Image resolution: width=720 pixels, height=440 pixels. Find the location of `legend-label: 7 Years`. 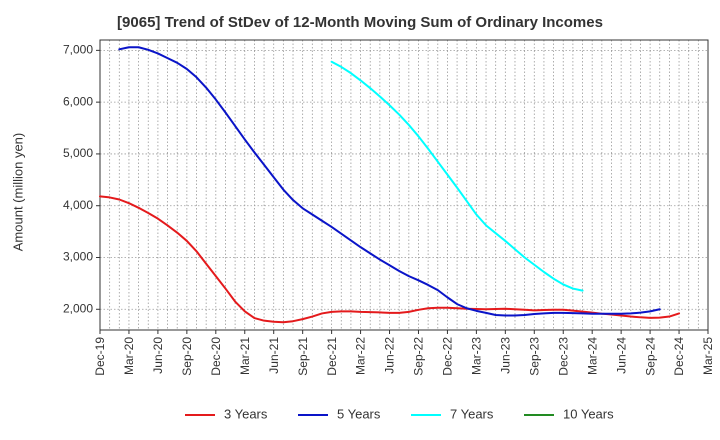

legend-label: 7 Years is located at coordinates (472, 413).